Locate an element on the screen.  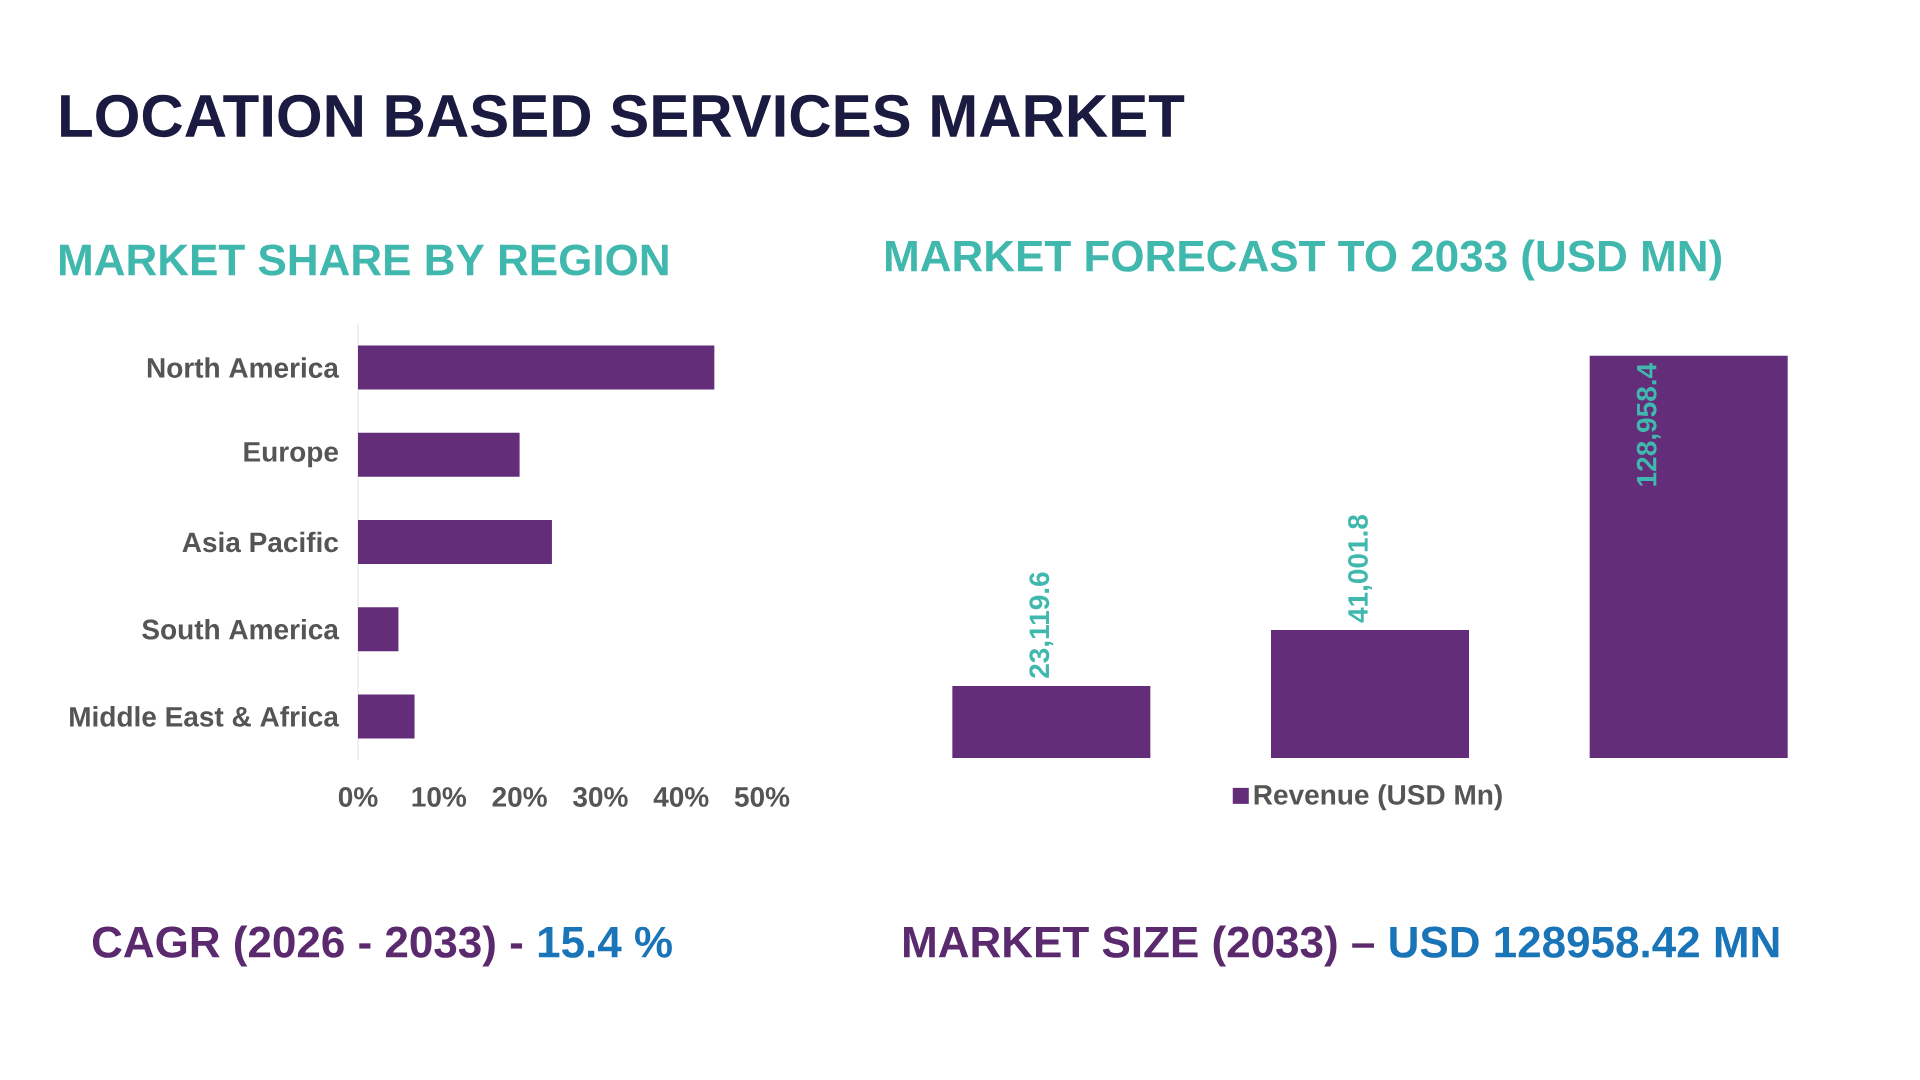
legend-label: Revenue (USD Mn) is located at coordinates (1378, 797).